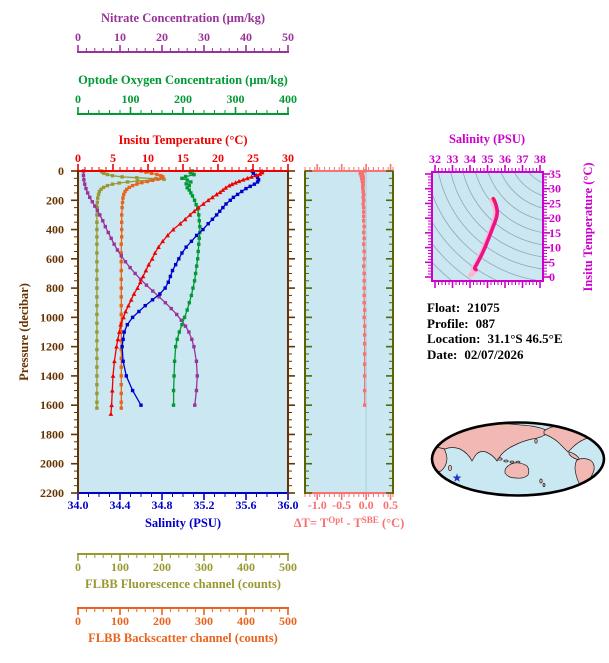  Describe the element at coordinates (454, 338) in the screenshot. I see `location-label: Location:` at that location.